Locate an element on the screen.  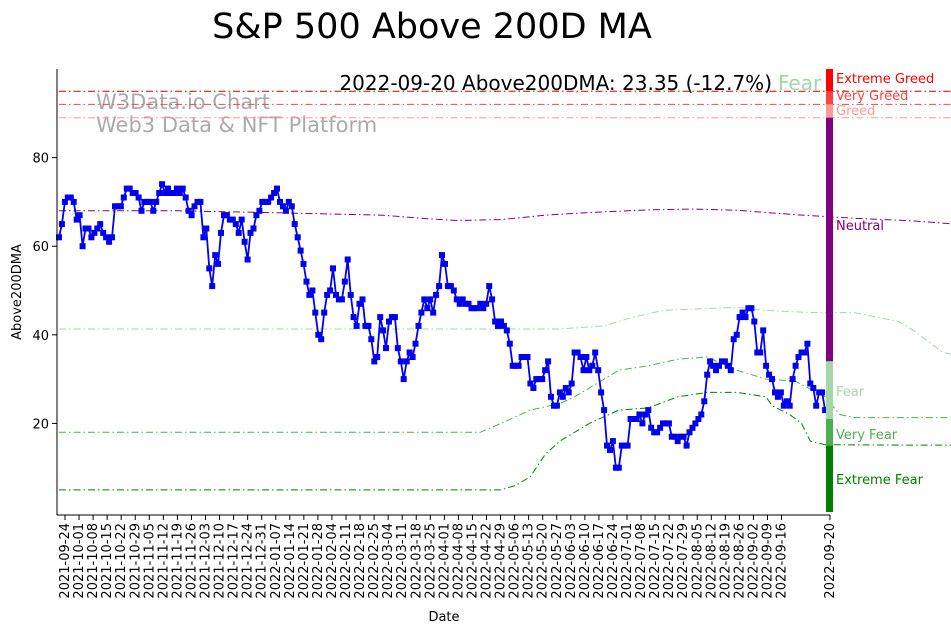
x-tick-label: 2022-07-08 is located at coordinates (641, 561).